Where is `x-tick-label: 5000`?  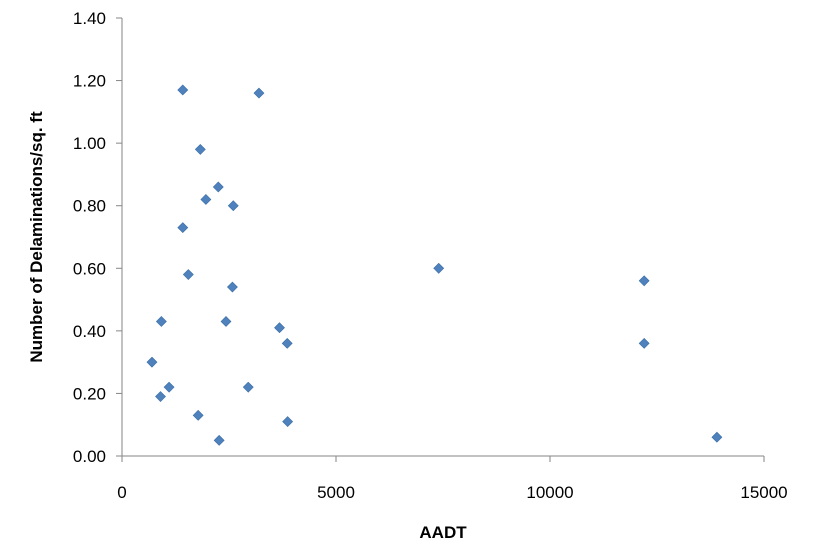
x-tick-label: 5000 is located at coordinates (336, 492).